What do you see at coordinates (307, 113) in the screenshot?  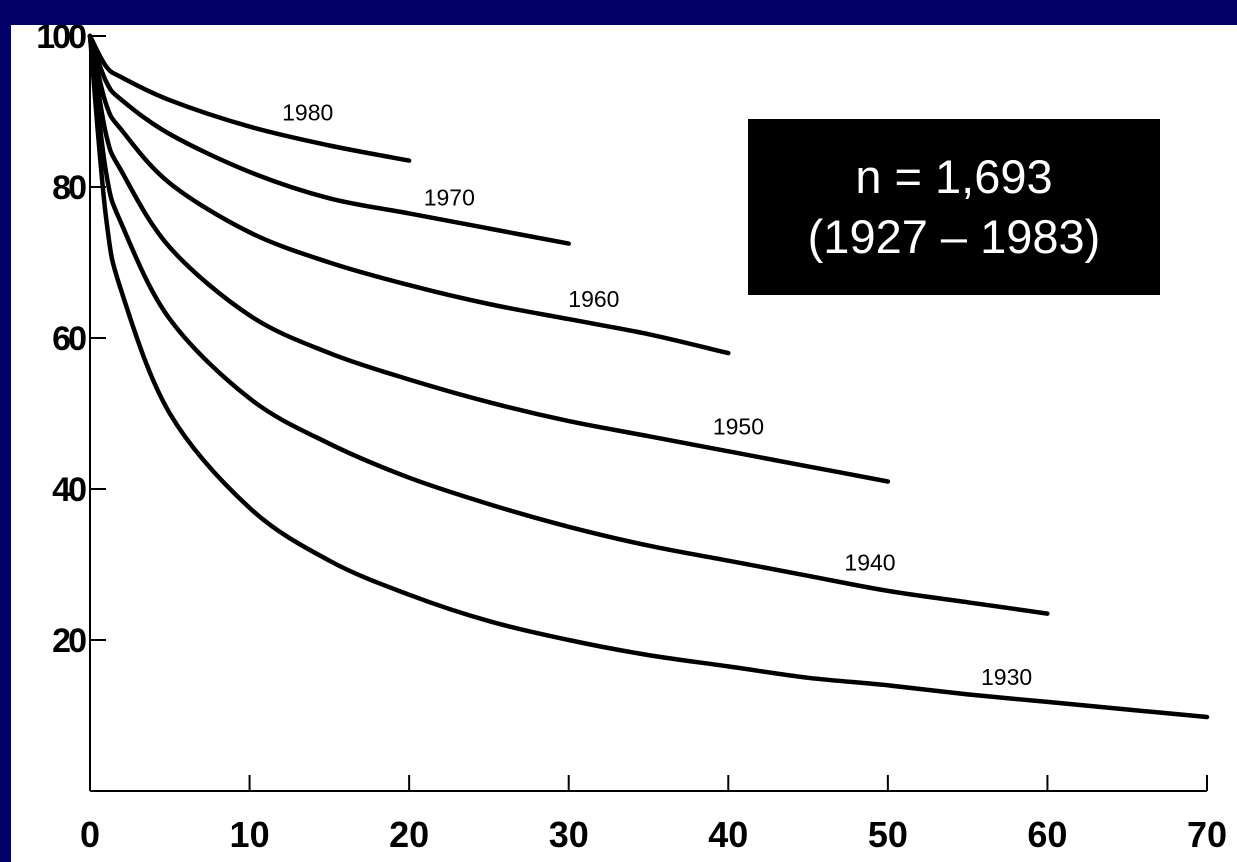 I see `curve-label-1980: 1980` at bounding box center [307, 113].